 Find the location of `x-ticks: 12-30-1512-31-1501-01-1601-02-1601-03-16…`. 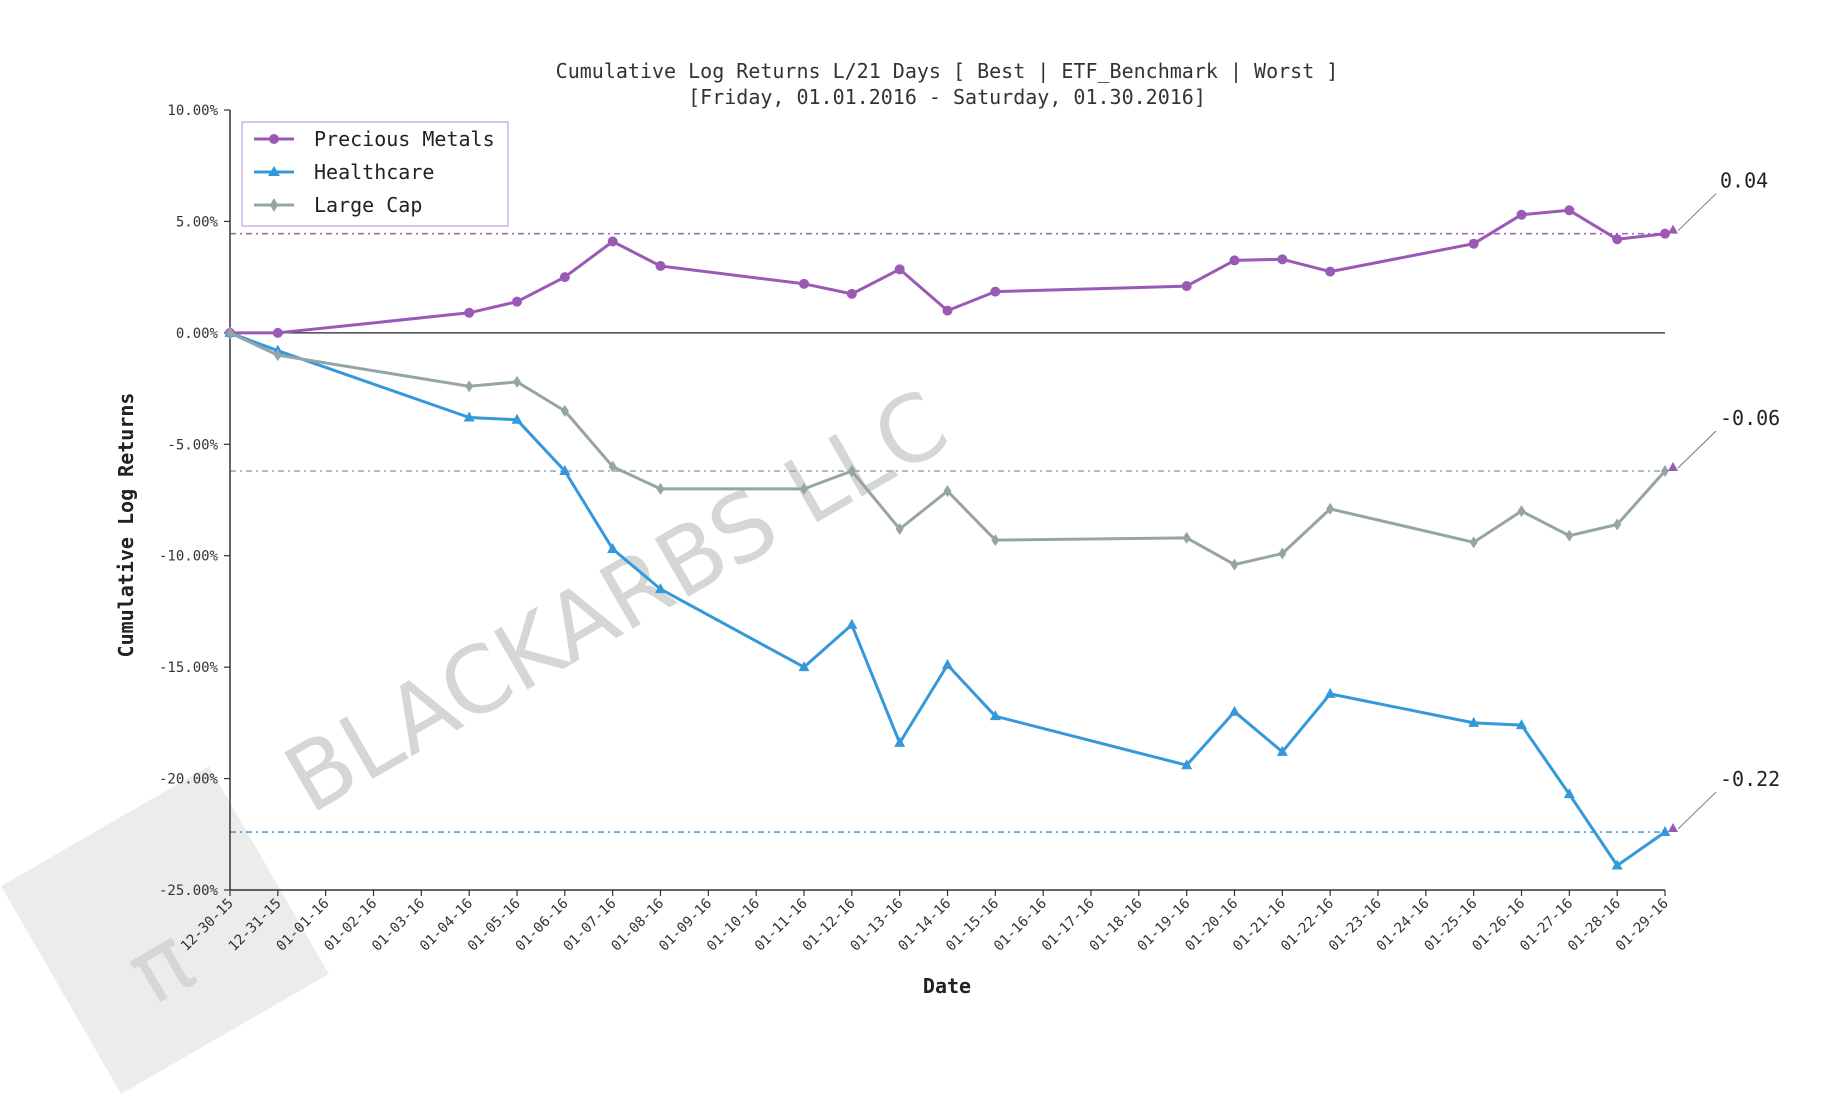

x-ticks: 12-30-1512-31-1501-01-1601-02-1601-03-16… is located at coordinates (925, 922).